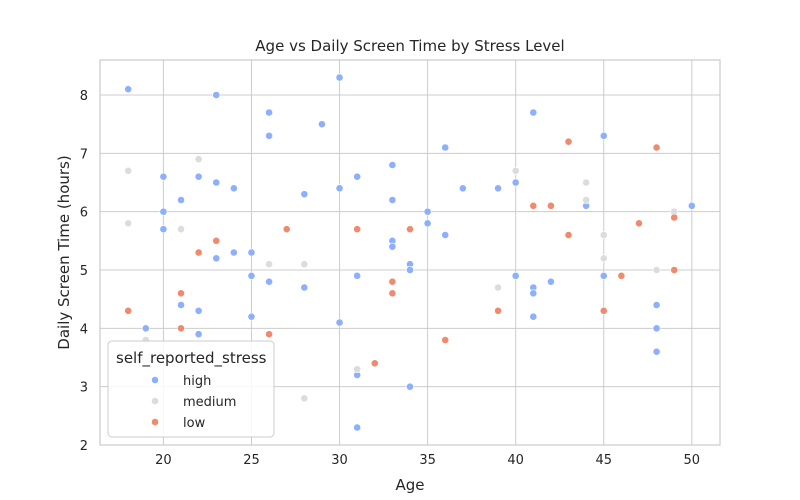  Describe the element at coordinates (194, 423) in the screenshot. I see `legend-label-low: low` at that location.